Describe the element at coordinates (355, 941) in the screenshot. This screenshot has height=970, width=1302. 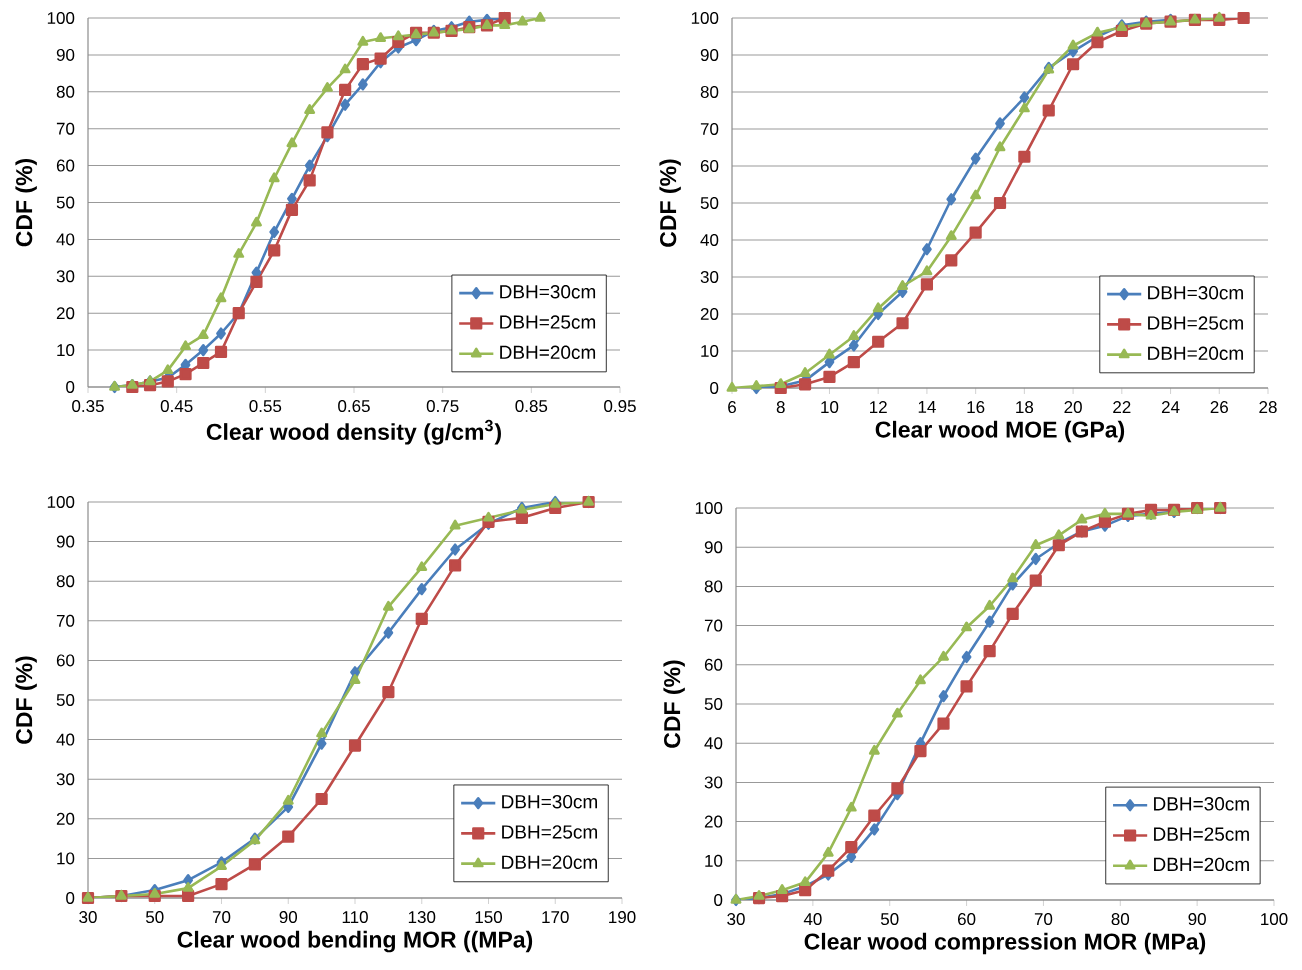
I see `x-axis-title: Clear wood bending MOR ((MPa)` at that location.